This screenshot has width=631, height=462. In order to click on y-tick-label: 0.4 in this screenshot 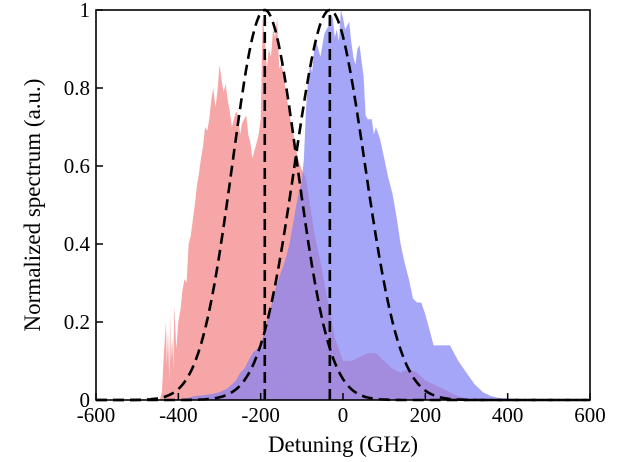, I will do `click(77, 244)`.